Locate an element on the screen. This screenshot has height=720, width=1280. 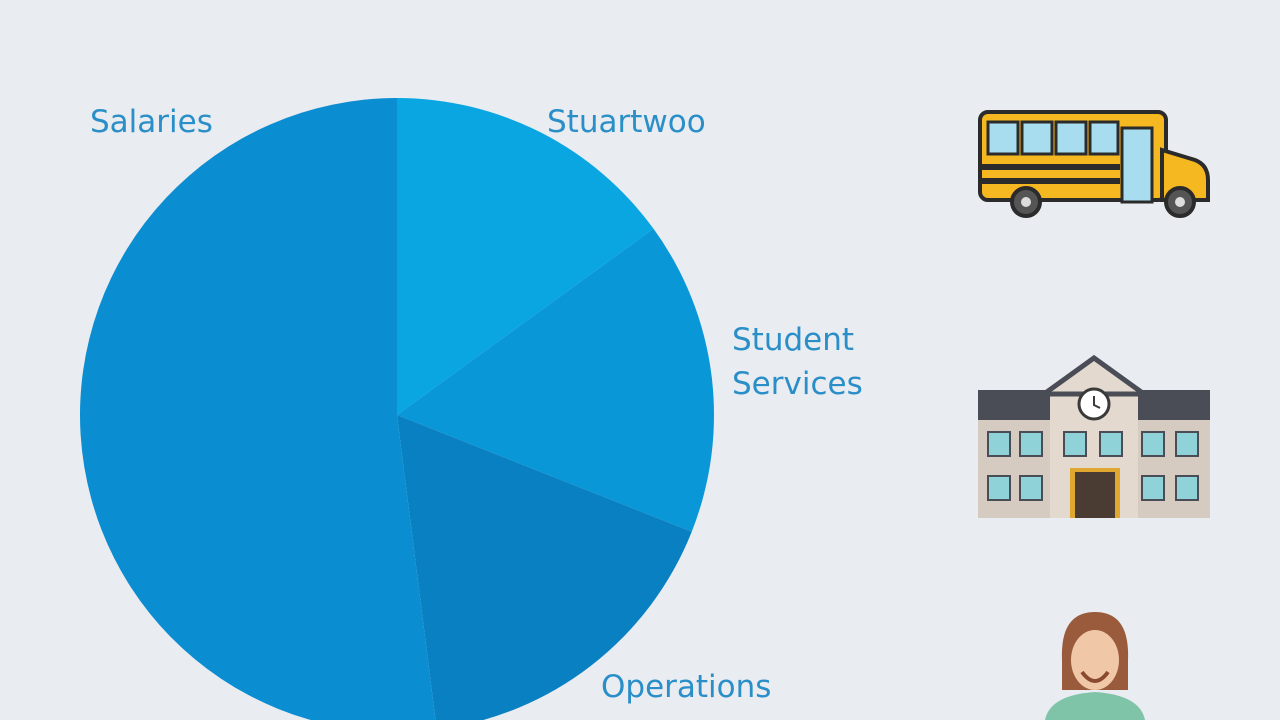
slice-label: Stuartwoo is located at coordinates (626, 122).